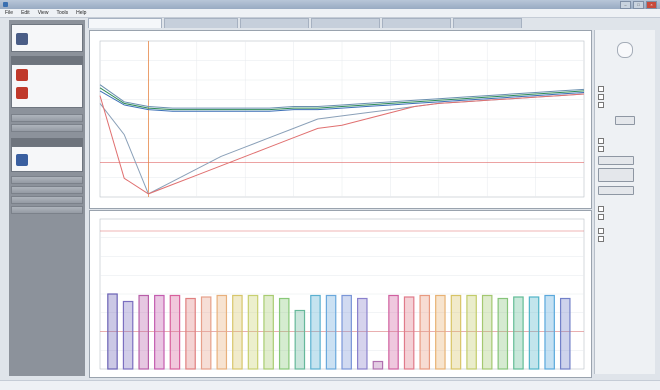  I want to click on menu-bar: File Edit View Tools Help, so click(330, 13).